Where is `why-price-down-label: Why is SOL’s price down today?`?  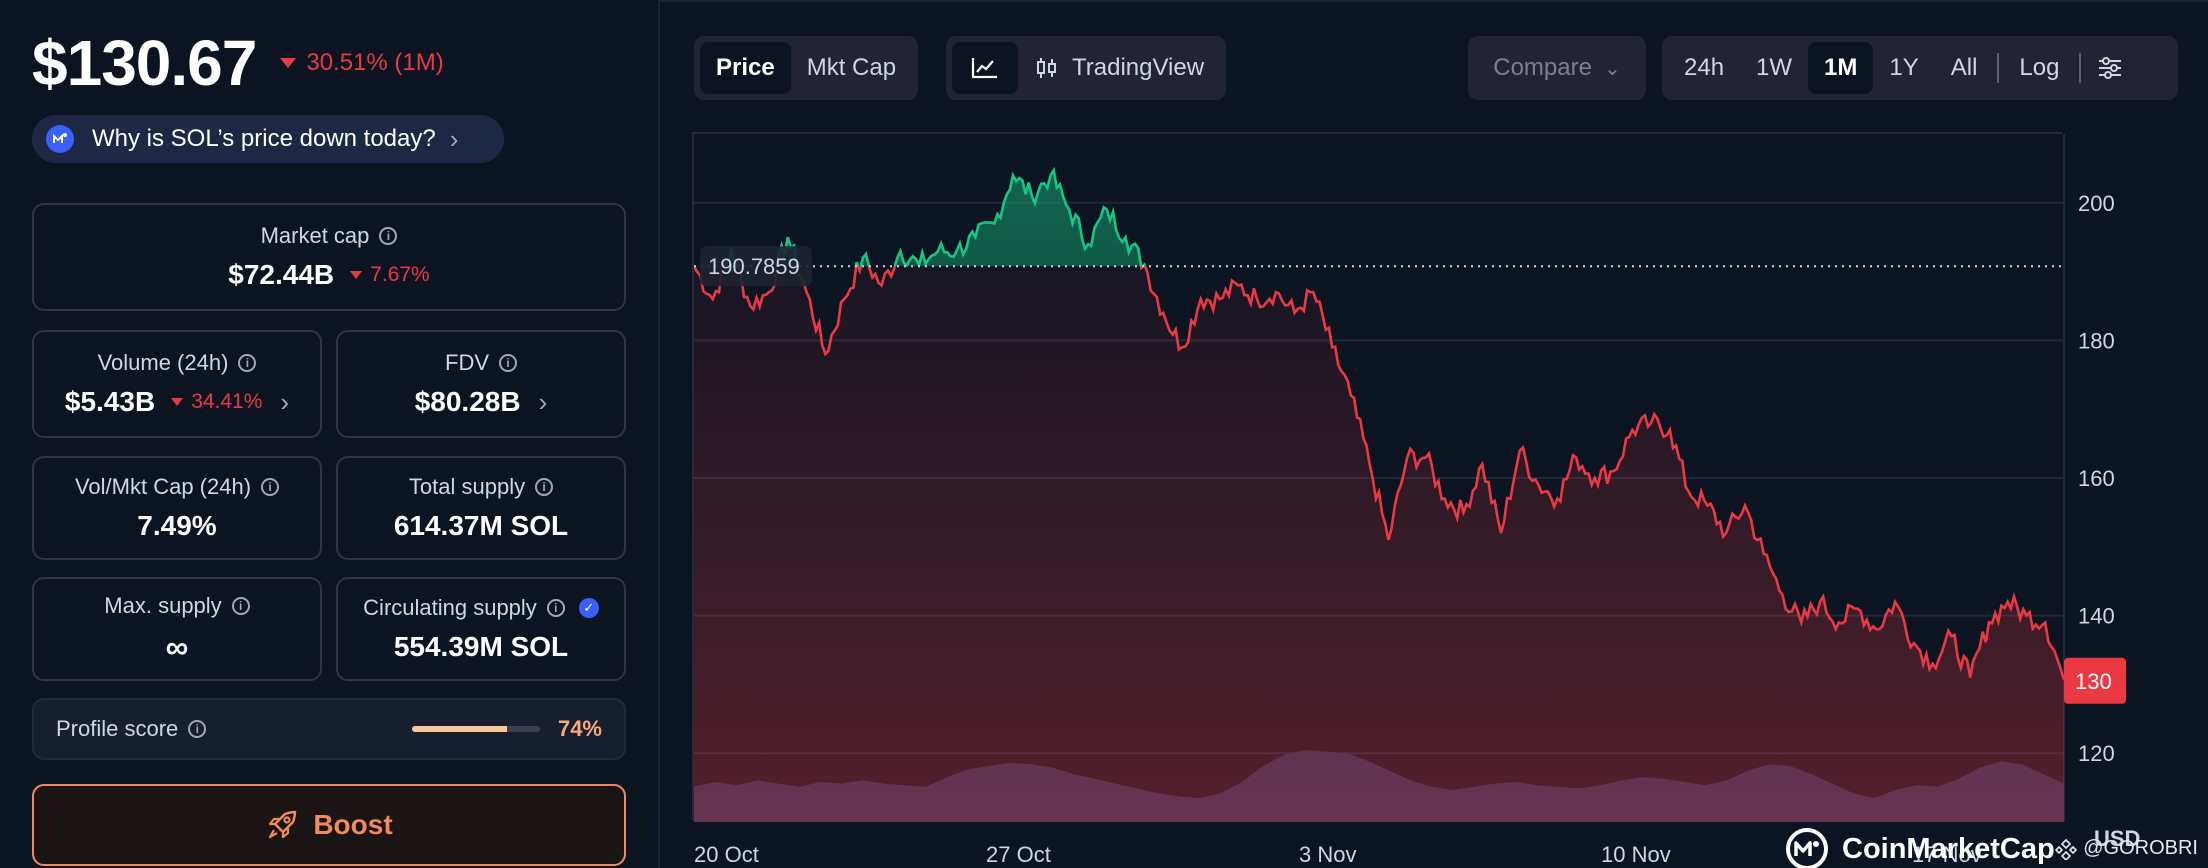 why-price-down-label: Why is SOL’s price down today? is located at coordinates (264, 138).